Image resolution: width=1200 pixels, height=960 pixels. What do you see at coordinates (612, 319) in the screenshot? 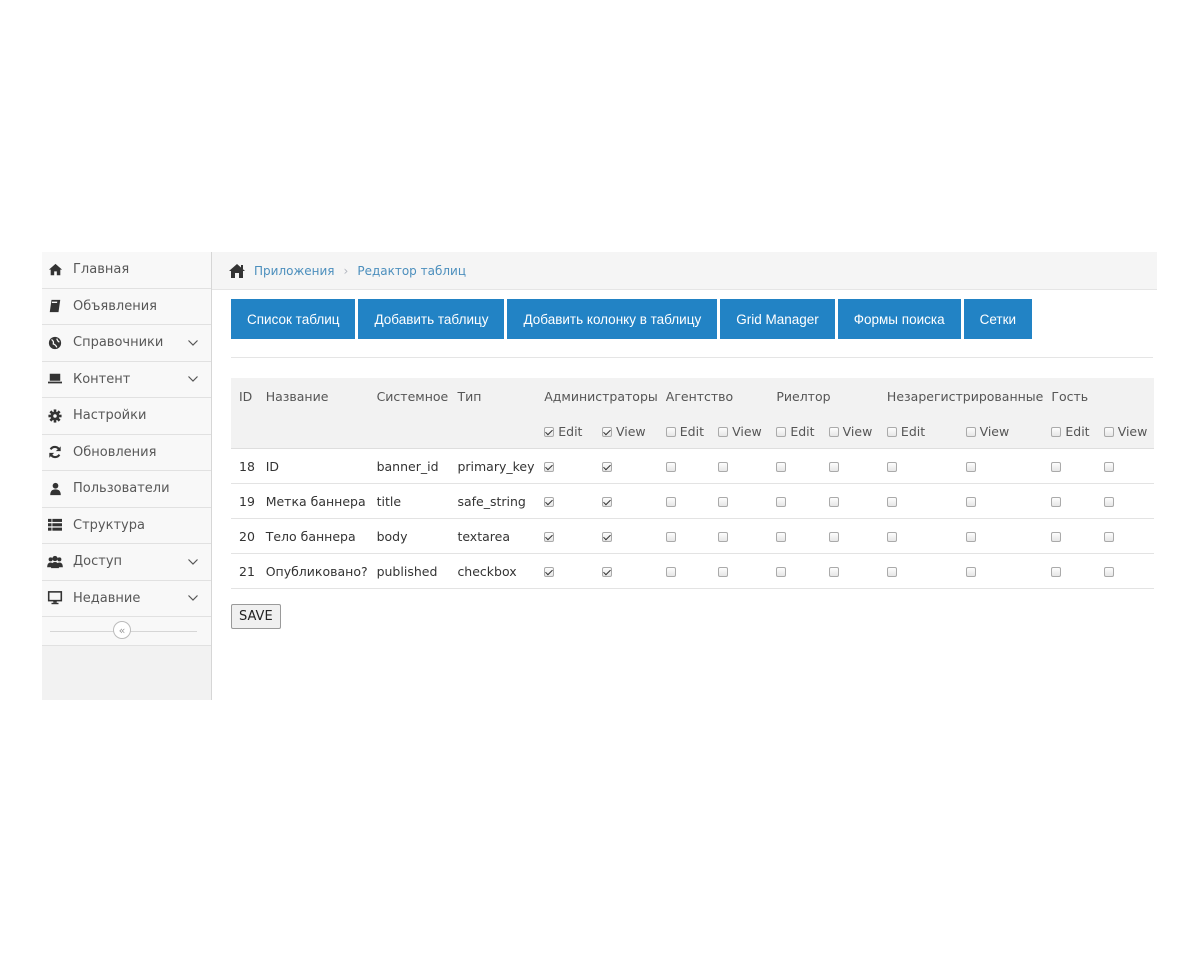
I see `add-column-button: Добавить колонку в таблицу` at bounding box center [612, 319].